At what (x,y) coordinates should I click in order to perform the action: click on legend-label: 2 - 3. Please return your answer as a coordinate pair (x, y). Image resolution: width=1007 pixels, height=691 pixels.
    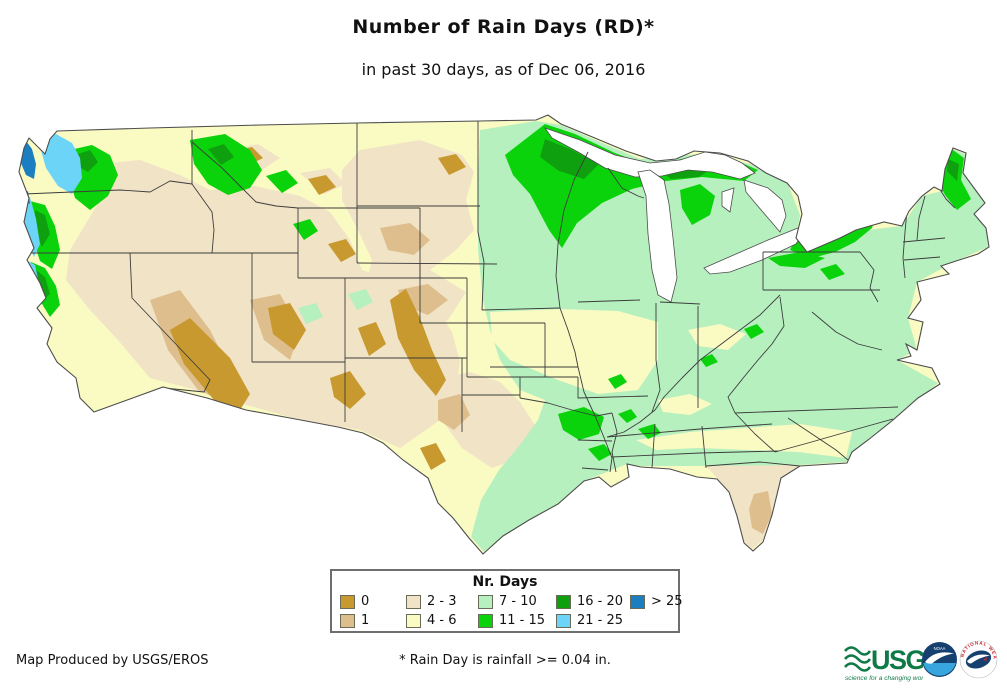
    Looking at the image, I should click on (442, 601).